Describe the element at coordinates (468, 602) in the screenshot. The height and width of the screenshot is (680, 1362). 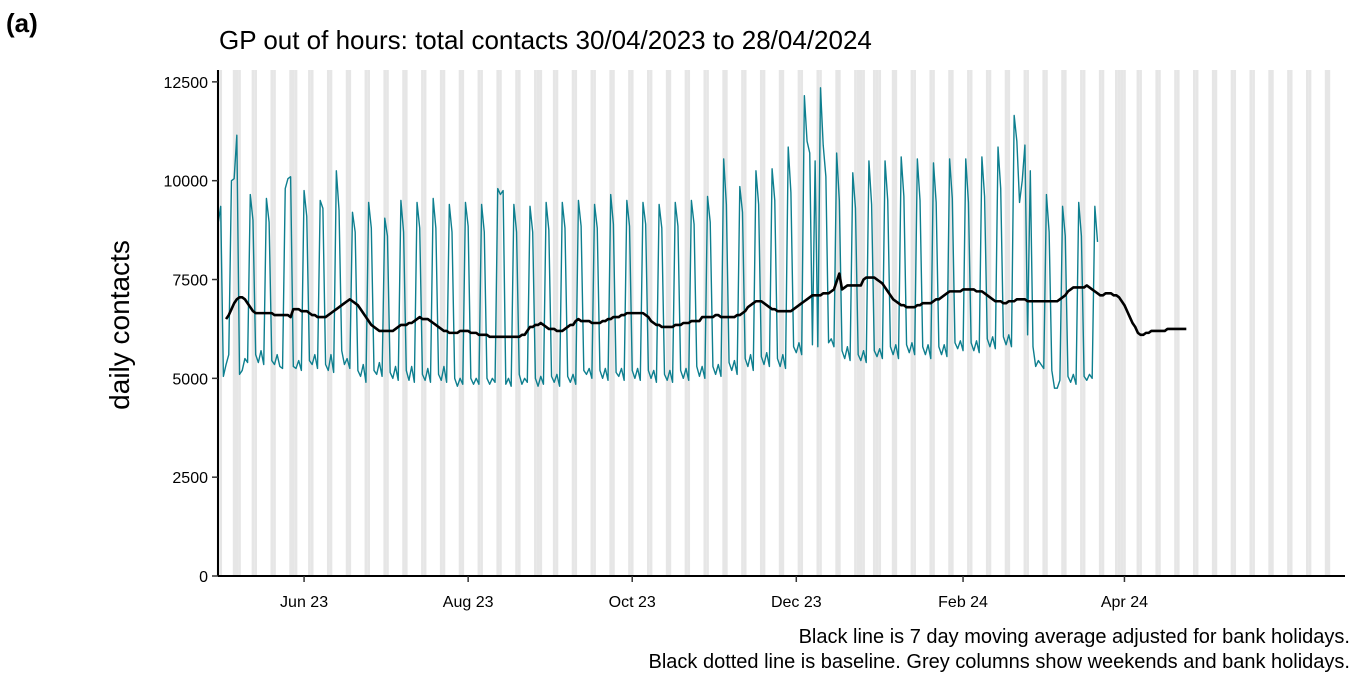
I see `x-tick-label: Aug 23` at that location.